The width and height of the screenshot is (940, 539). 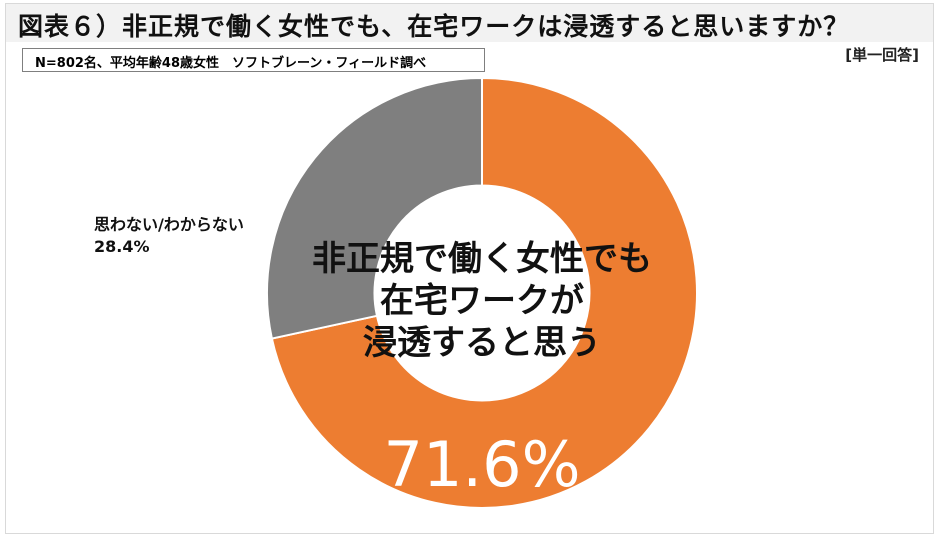 What do you see at coordinates (482, 464) in the screenshot?
I see `agree-segment-value: 71.6%` at bounding box center [482, 464].